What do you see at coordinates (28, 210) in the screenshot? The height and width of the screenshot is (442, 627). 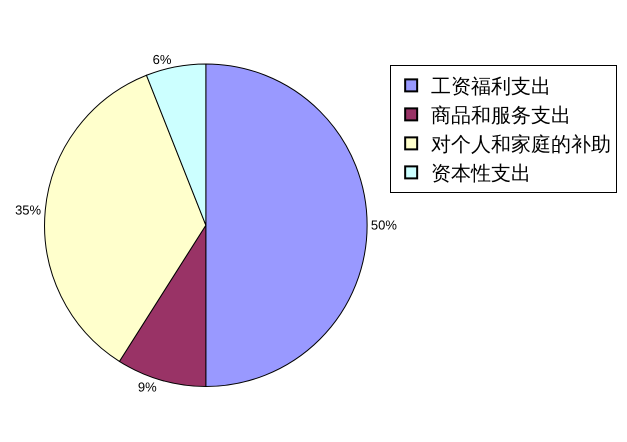 I see `data-label: 35%` at bounding box center [28, 210].